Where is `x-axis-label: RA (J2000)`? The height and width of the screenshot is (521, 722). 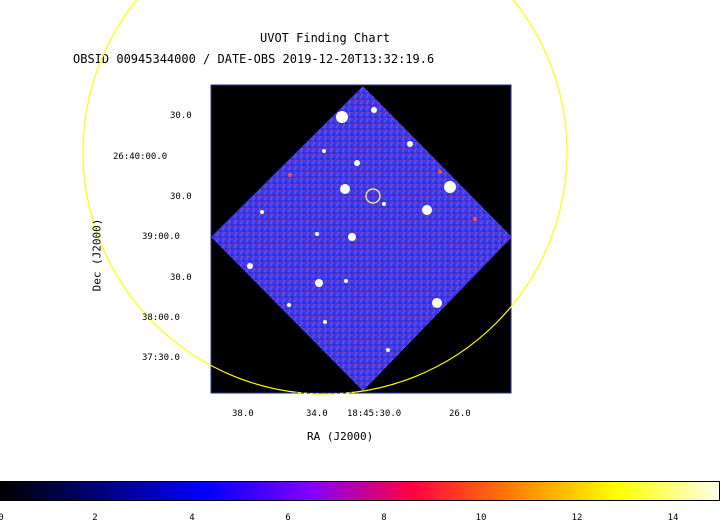
x-axis-label: RA (J2000) is located at coordinates (340, 436).